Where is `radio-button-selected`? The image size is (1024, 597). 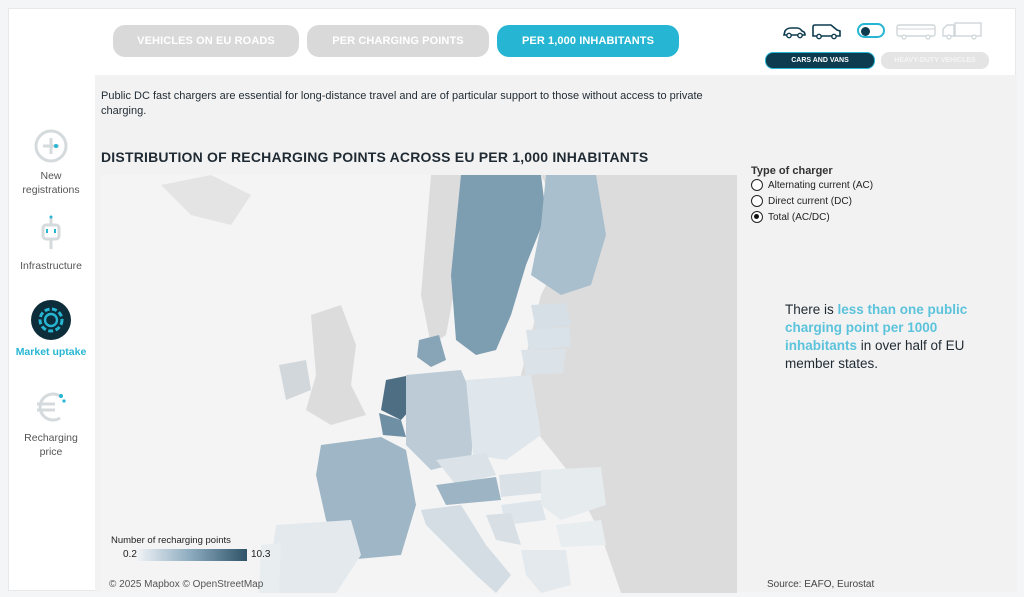
radio-button-selected is located at coordinates (757, 217).